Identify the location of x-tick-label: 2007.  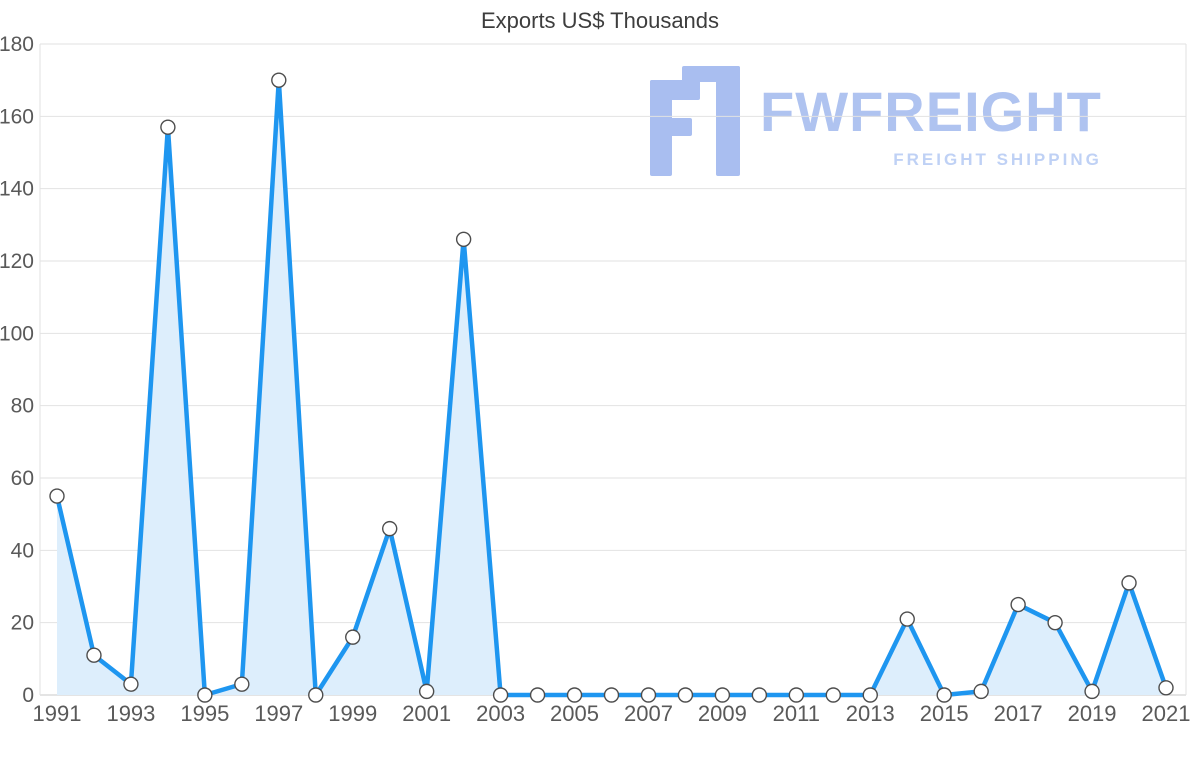
(648, 713).